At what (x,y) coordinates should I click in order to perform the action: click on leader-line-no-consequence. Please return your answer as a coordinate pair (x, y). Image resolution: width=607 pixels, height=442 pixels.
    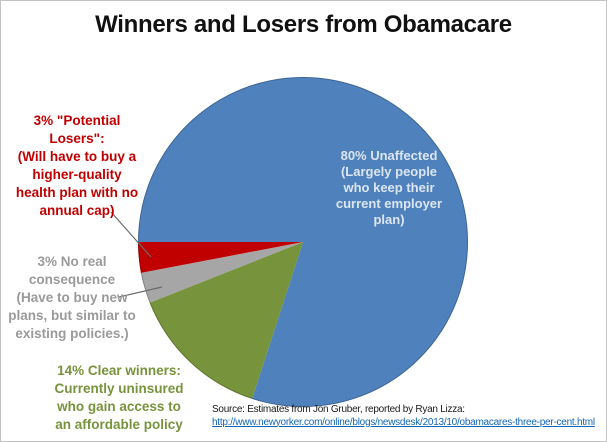
    Looking at the image, I should click on (140, 292).